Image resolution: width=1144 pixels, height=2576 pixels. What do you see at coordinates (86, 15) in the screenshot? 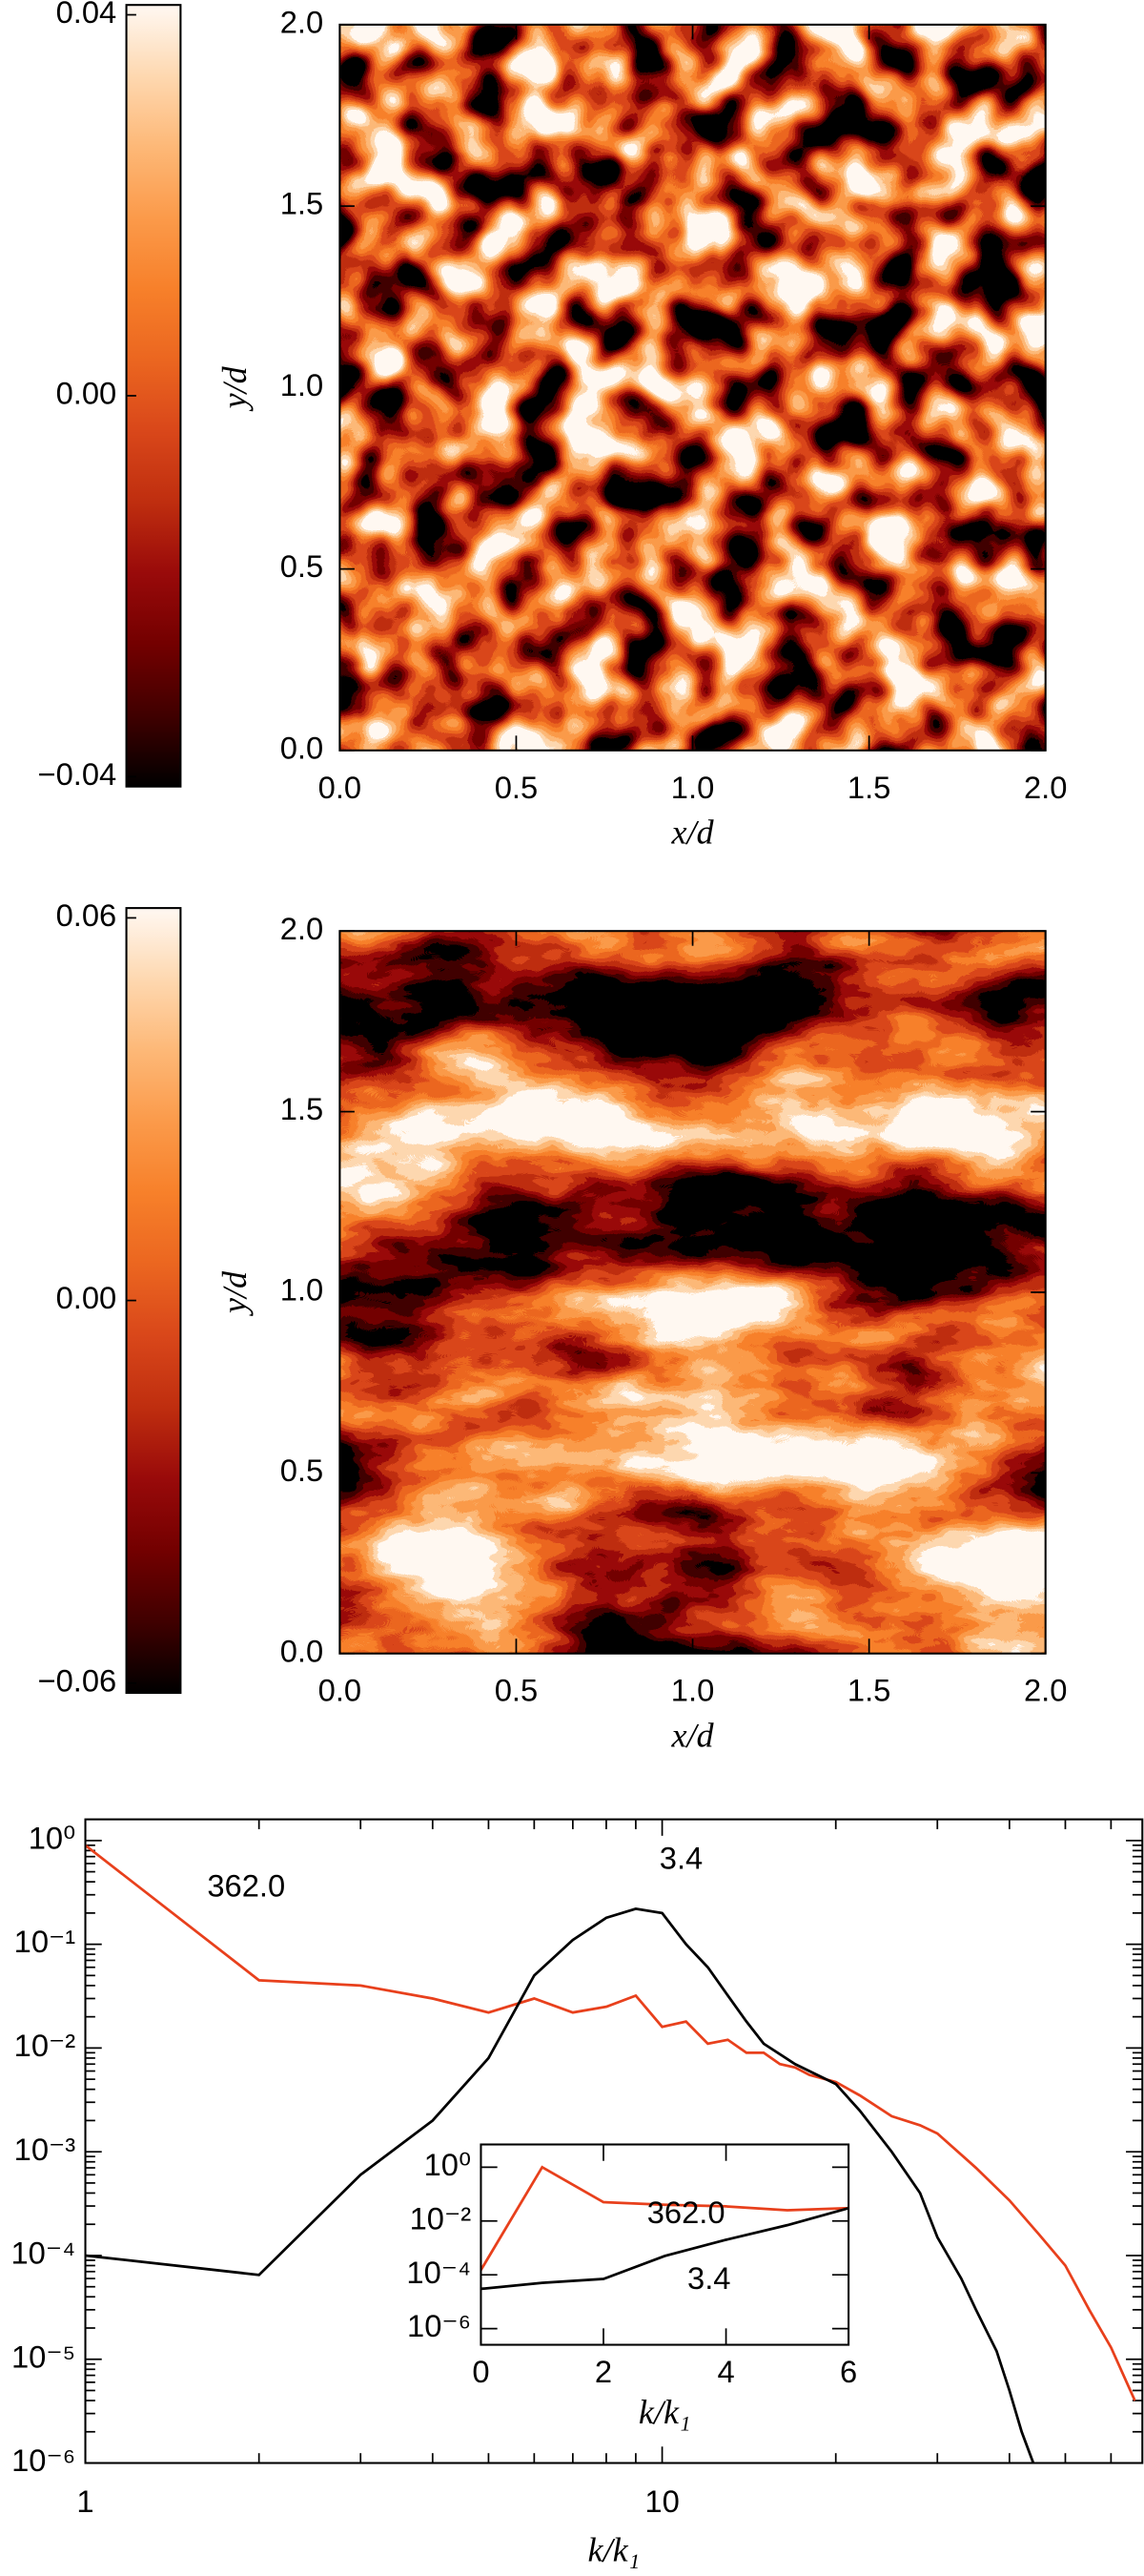
I see `colorbar-tick-label: 0.04` at bounding box center [86, 15].